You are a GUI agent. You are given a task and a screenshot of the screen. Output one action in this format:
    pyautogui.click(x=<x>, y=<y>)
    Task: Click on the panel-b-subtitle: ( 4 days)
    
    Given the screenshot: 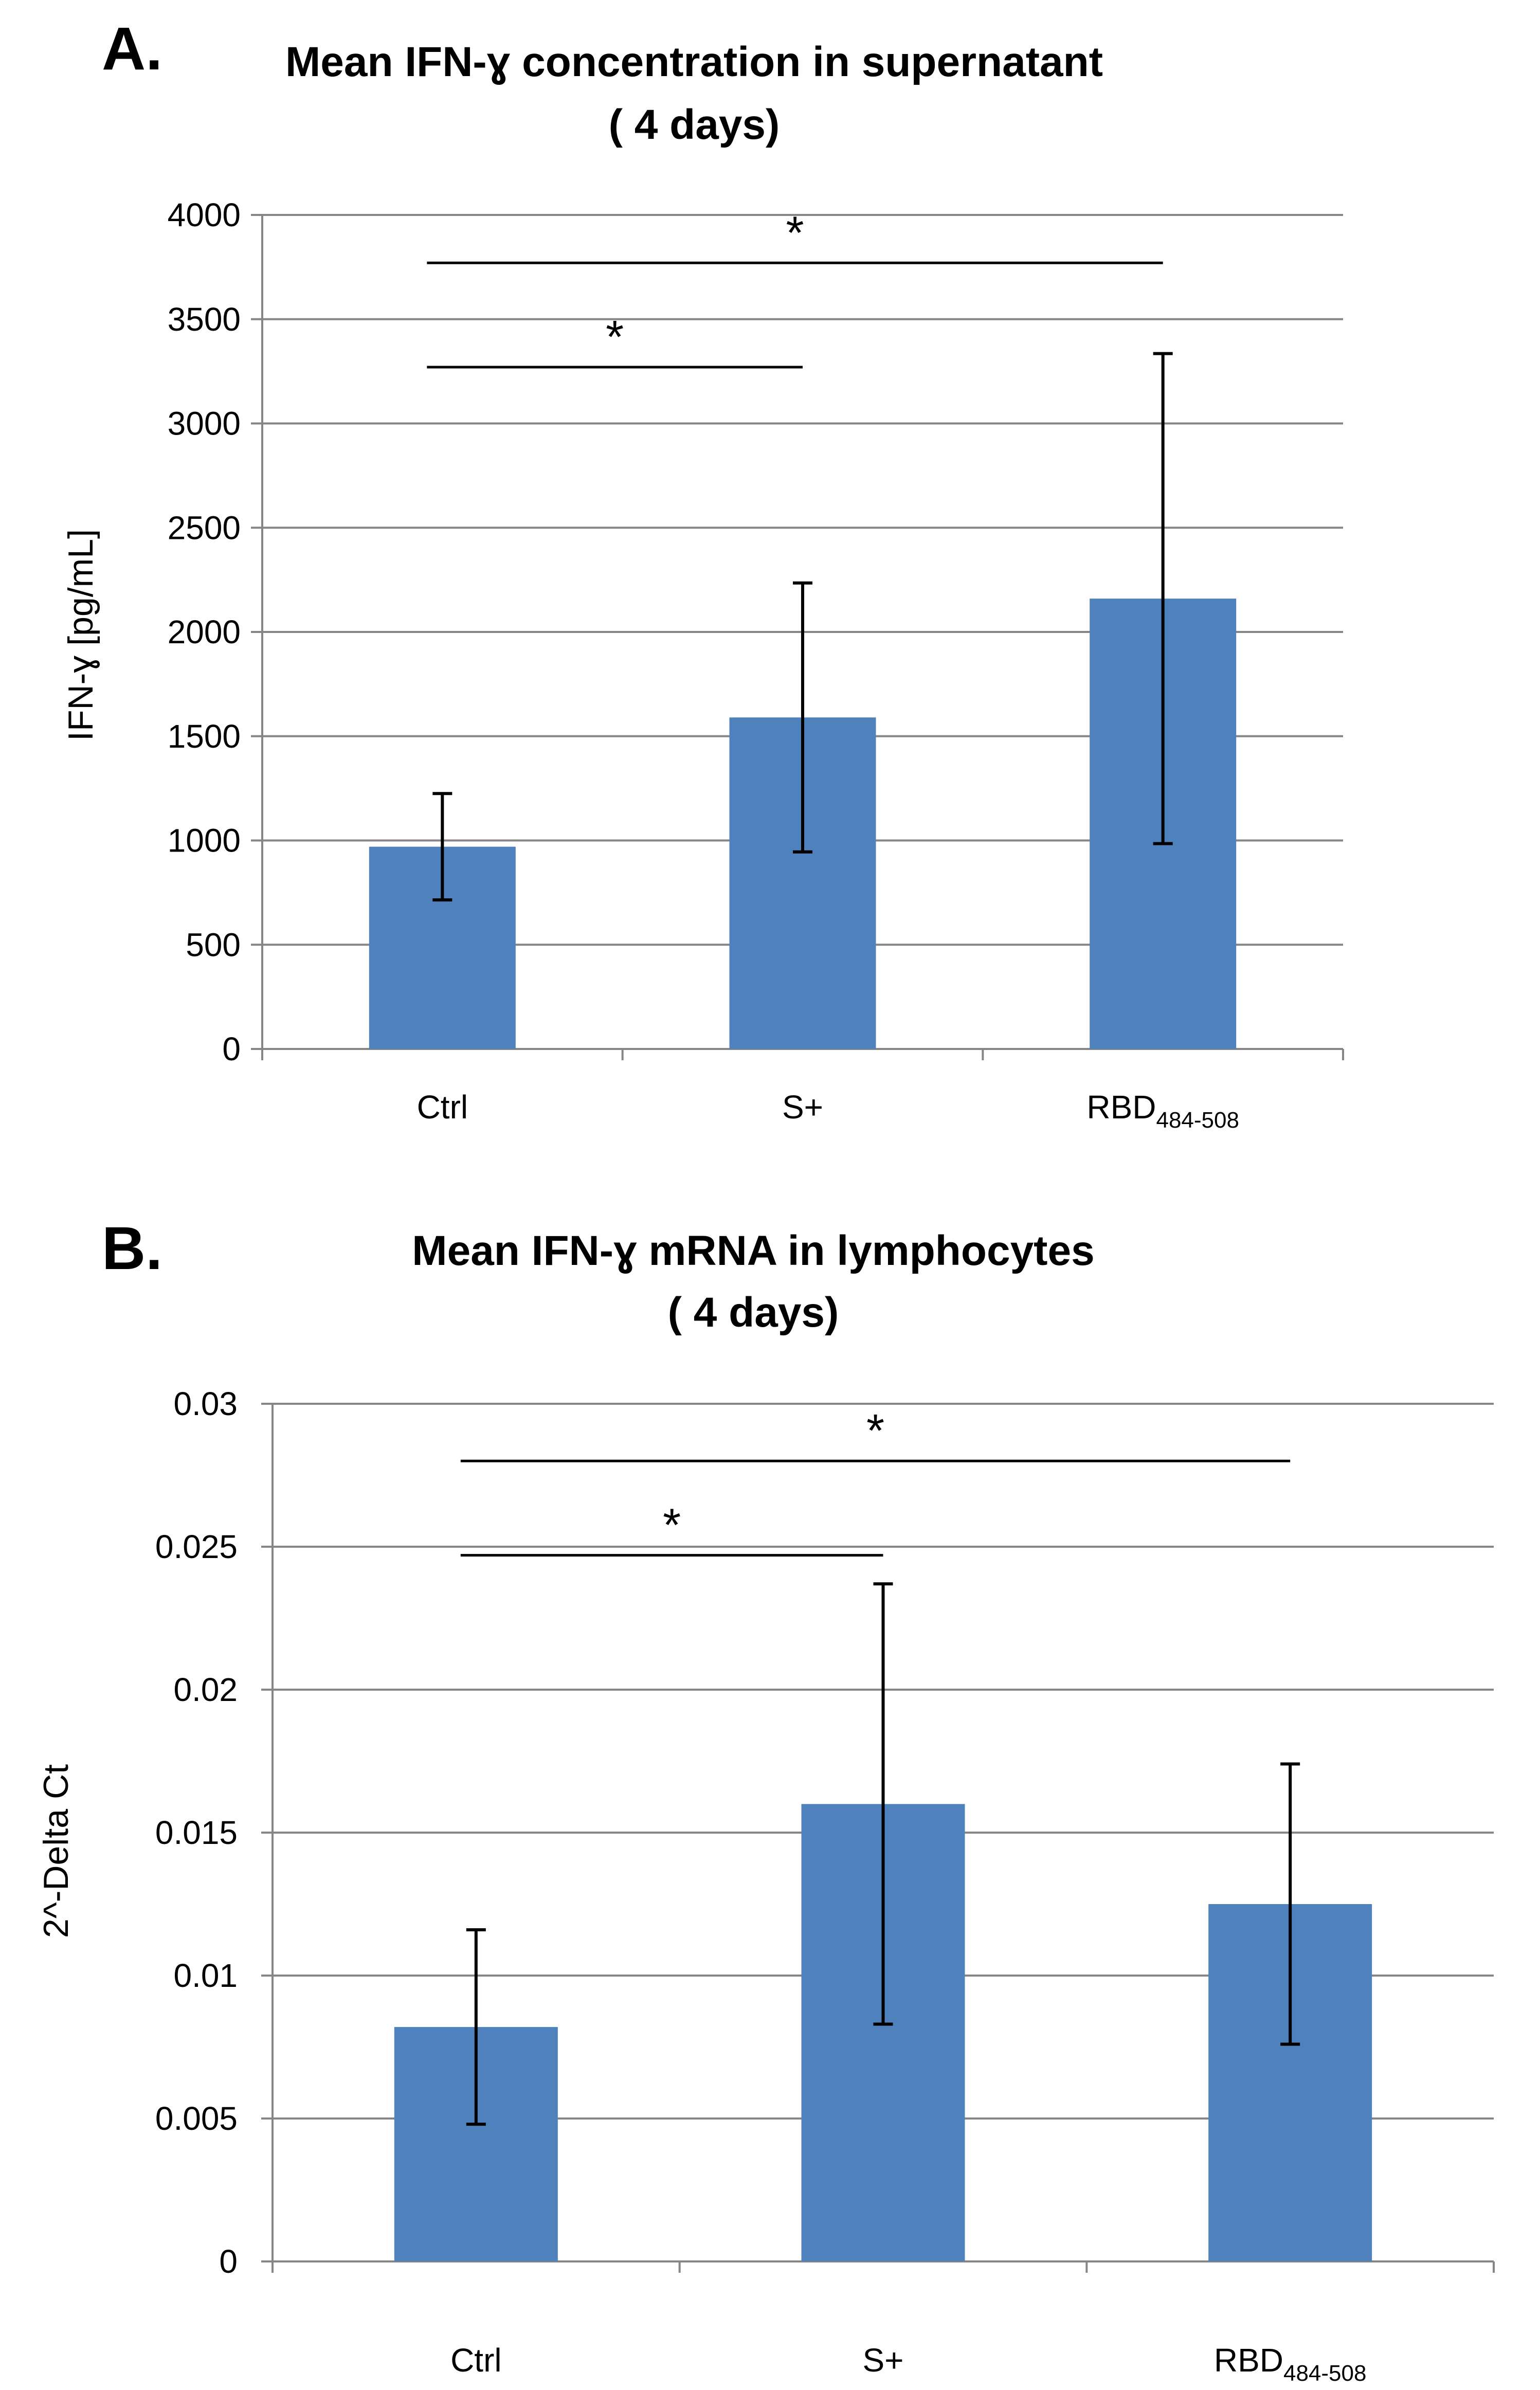 What is the action you would take?
    pyautogui.click(x=753, y=1312)
    